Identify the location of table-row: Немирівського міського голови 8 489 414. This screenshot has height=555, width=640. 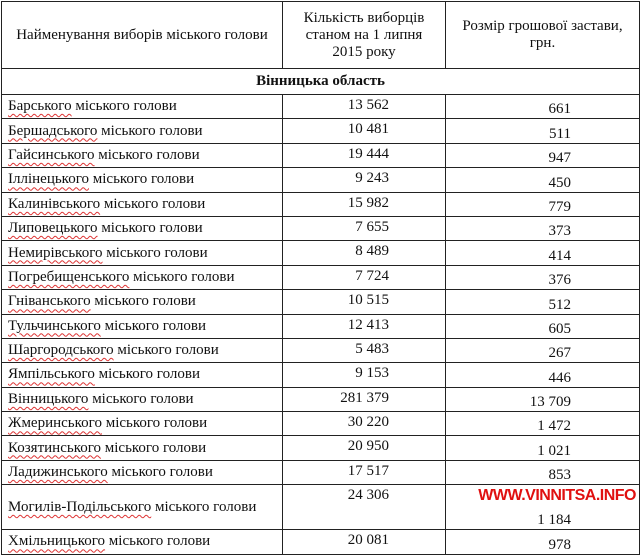
(320, 253).